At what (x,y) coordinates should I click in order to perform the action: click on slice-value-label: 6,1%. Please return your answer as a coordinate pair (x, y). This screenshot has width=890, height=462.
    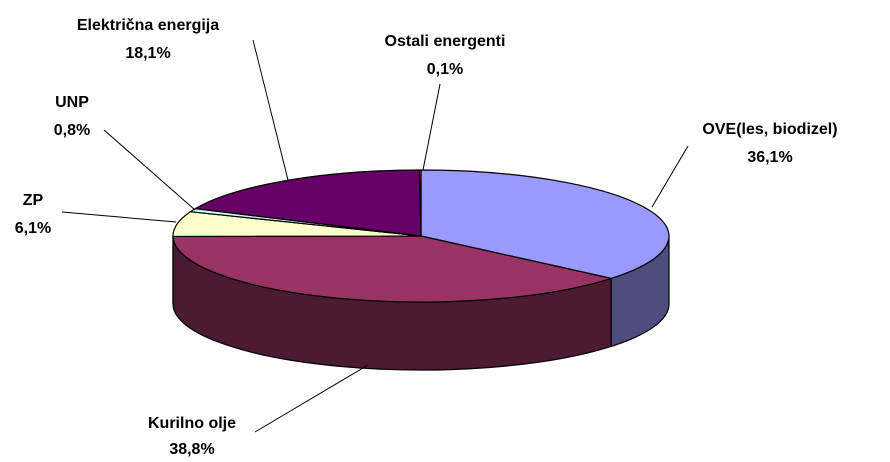
    Looking at the image, I should click on (33, 228).